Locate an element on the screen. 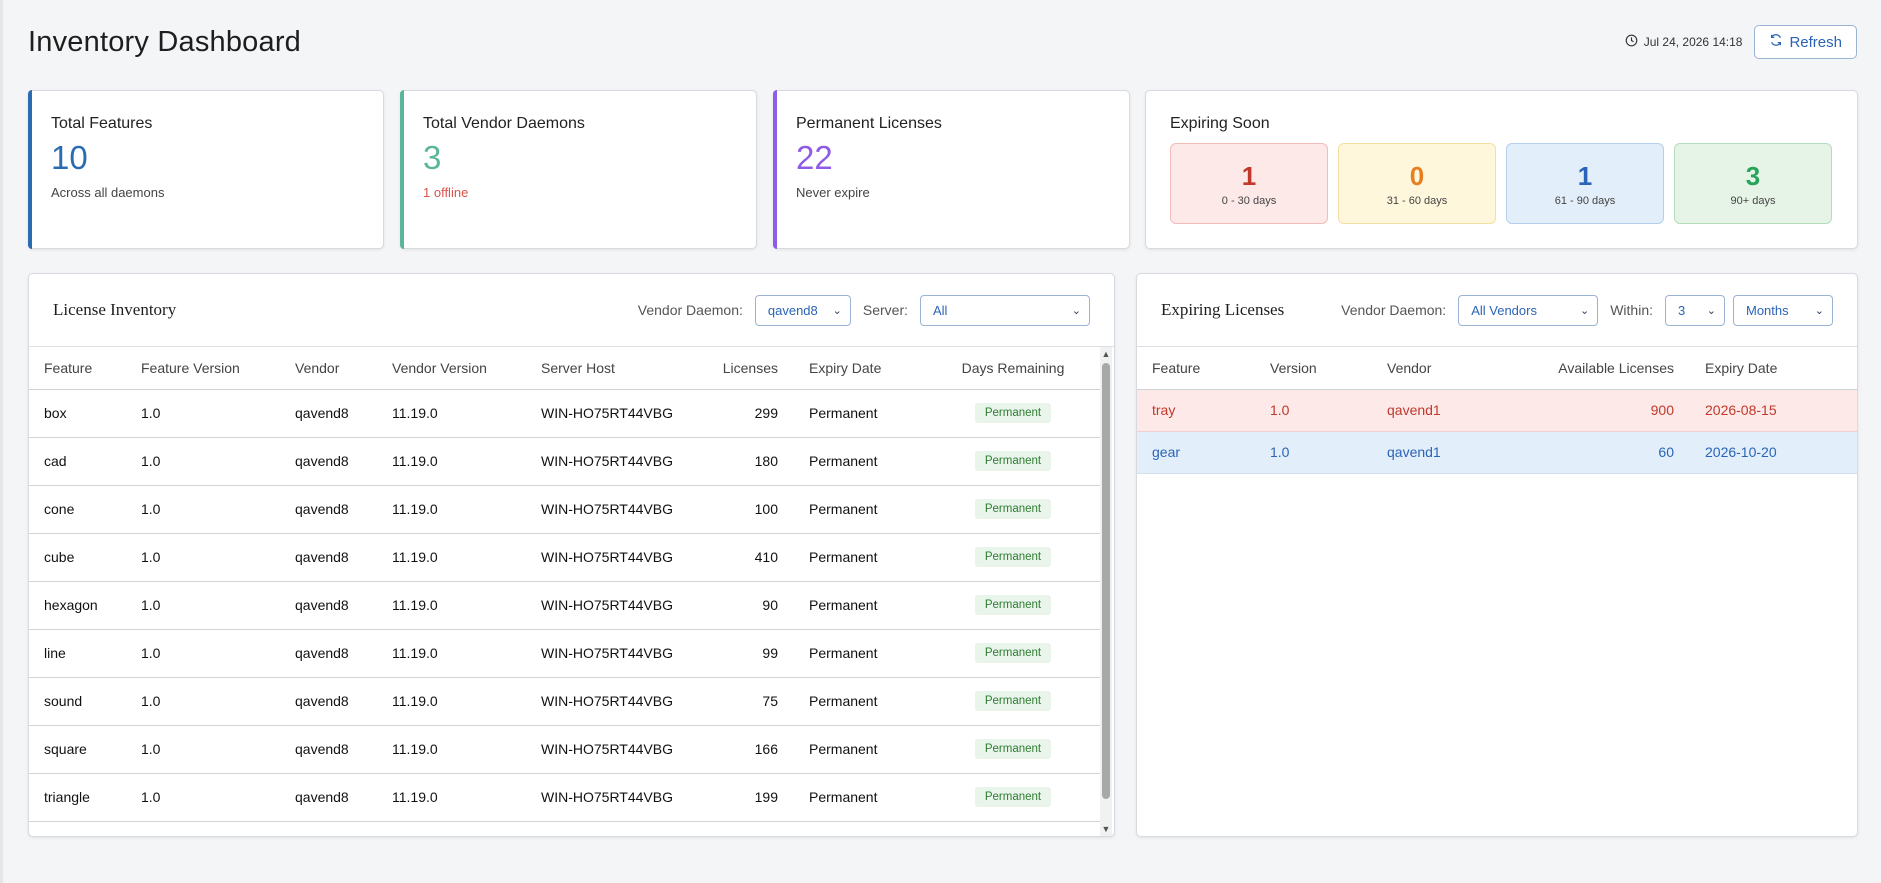  server-label: Server: is located at coordinates (885, 310).